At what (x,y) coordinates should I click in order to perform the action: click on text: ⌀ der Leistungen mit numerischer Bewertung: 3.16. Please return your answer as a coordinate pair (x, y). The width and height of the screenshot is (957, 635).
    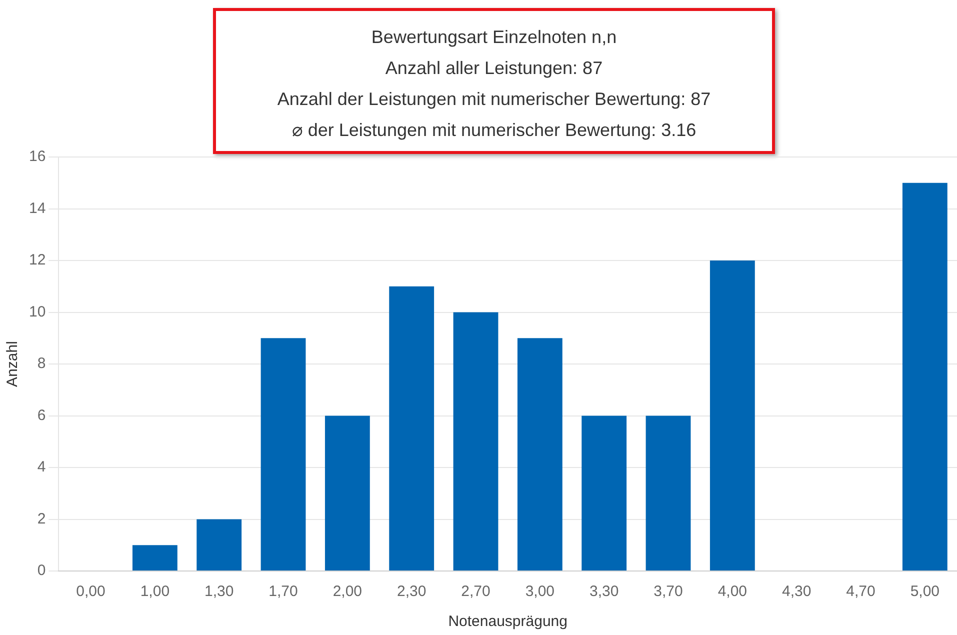
    Looking at the image, I should click on (494, 130).